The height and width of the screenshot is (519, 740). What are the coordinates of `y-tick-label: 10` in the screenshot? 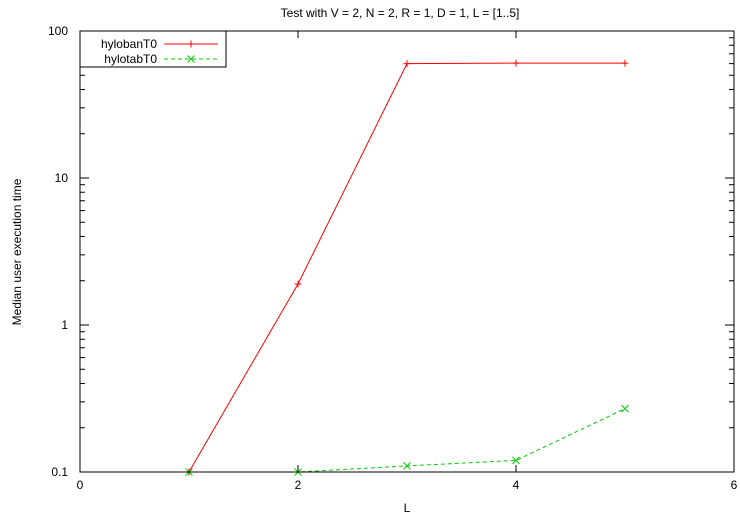 It's located at (62, 178).